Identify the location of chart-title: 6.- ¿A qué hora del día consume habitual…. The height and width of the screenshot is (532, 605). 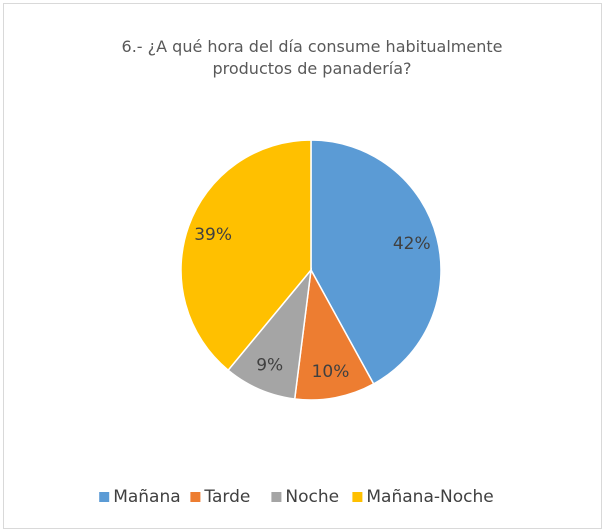
(312, 57).